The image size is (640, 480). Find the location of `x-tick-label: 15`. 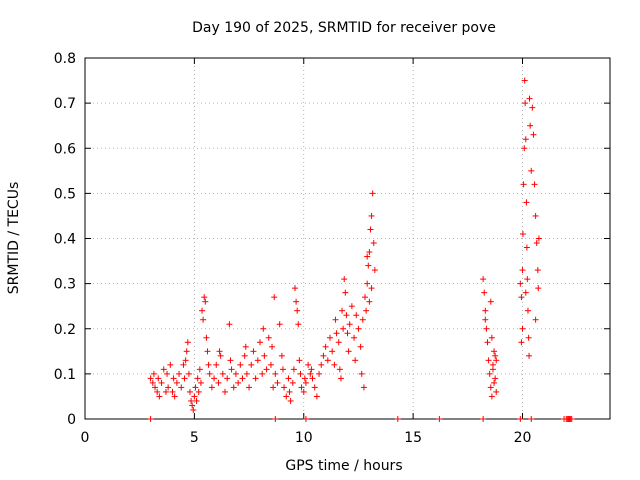

x-tick-label: 15 is located at coordinates (413, 438).